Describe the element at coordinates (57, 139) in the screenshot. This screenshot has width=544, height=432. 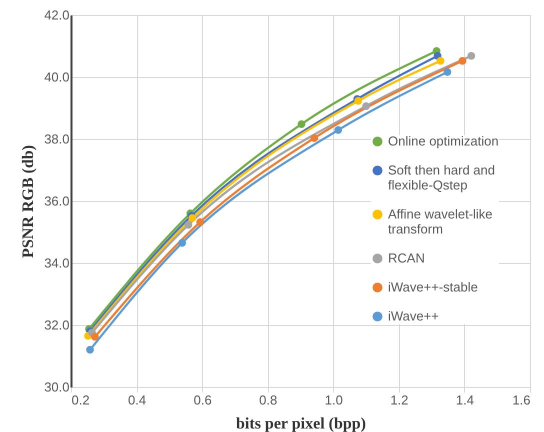
I see `y-tick-label: 38.0` at that location.